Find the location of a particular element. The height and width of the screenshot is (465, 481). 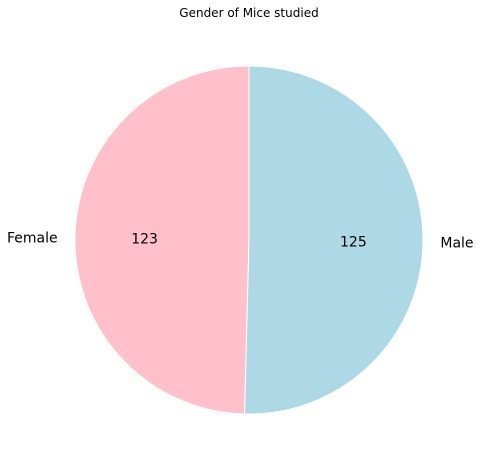

pie-labels: 123 Female 125 Male is located at coordinates (240, 241).